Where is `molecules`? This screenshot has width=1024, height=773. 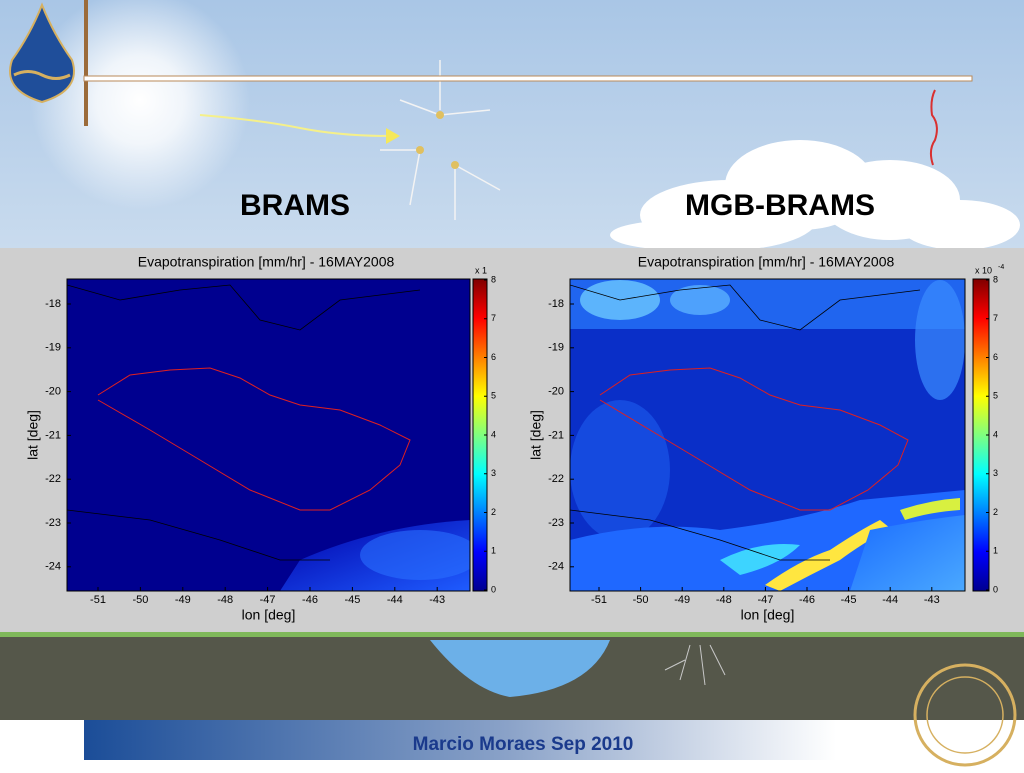 molecules is located at coordinates (440, 140).